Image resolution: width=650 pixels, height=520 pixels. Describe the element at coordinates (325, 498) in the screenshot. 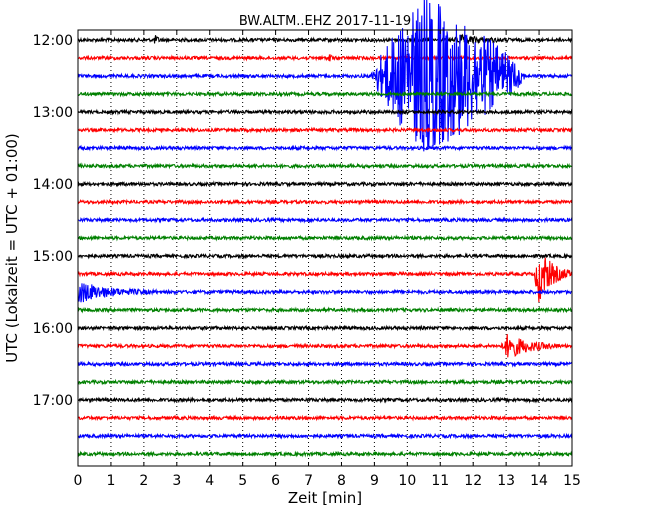

I see `x-axis-label: Zeit [min]` at that location.